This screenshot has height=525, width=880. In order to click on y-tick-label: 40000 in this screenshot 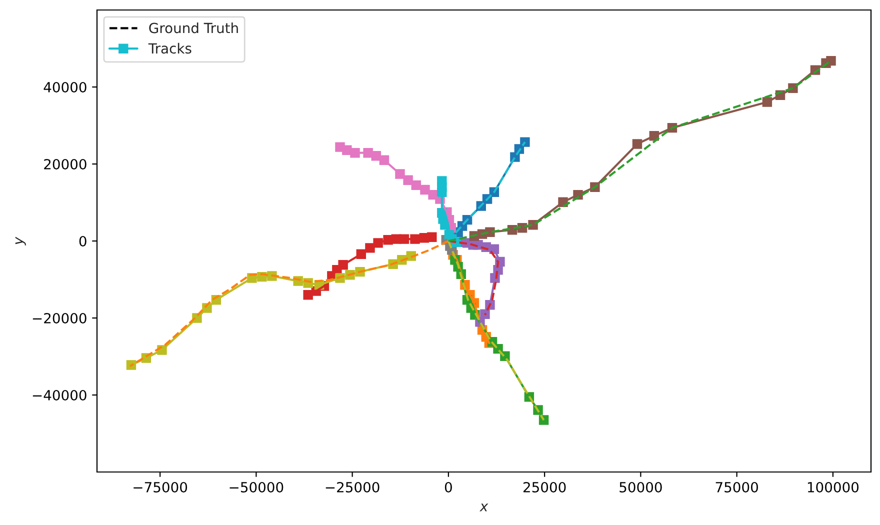, I will do `click(65, 87)`.